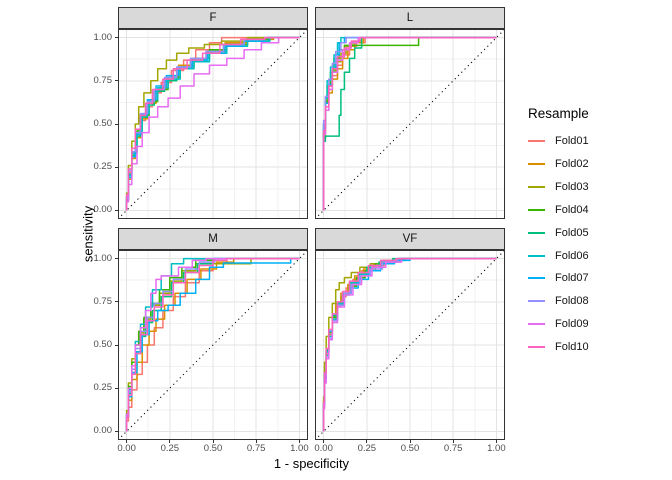  Describe the element at coordinates (311, 463) in the screenshot. I see `x-axis-title: 1 - specificity` at that location.